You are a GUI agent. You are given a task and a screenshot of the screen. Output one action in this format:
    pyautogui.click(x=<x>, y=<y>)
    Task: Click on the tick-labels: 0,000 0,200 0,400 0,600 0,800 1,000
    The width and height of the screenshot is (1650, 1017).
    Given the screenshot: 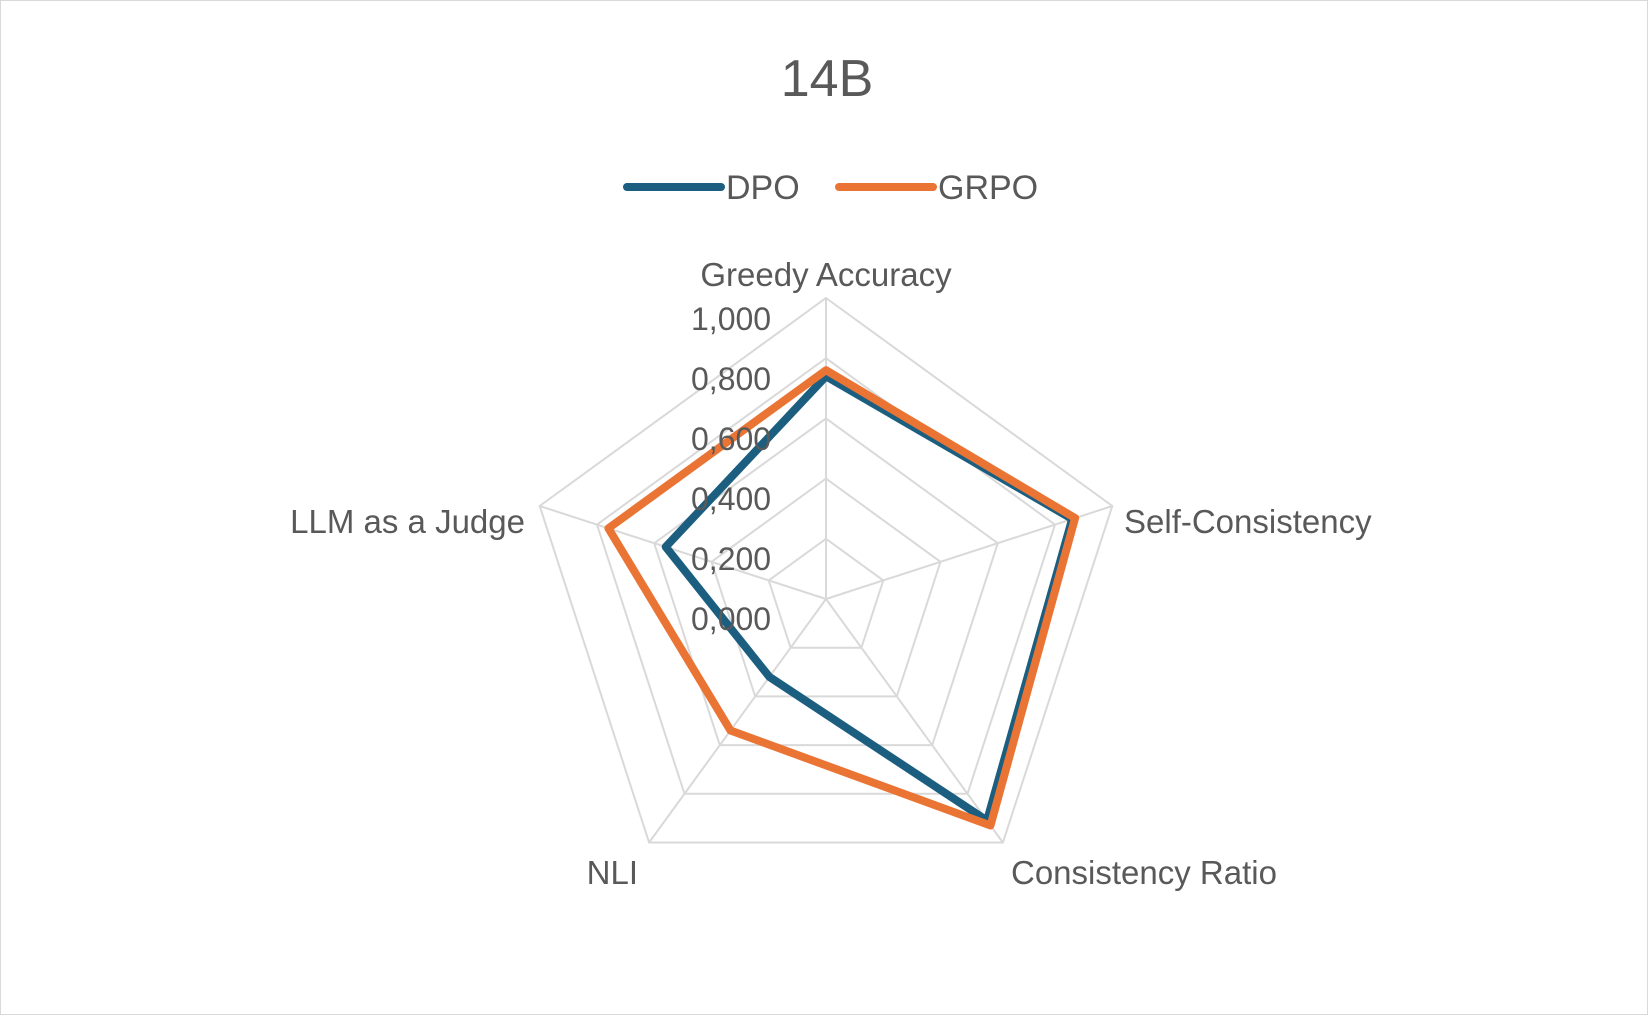 What is the action you would take?
    pyautogui.click(x=731, y=469)
    